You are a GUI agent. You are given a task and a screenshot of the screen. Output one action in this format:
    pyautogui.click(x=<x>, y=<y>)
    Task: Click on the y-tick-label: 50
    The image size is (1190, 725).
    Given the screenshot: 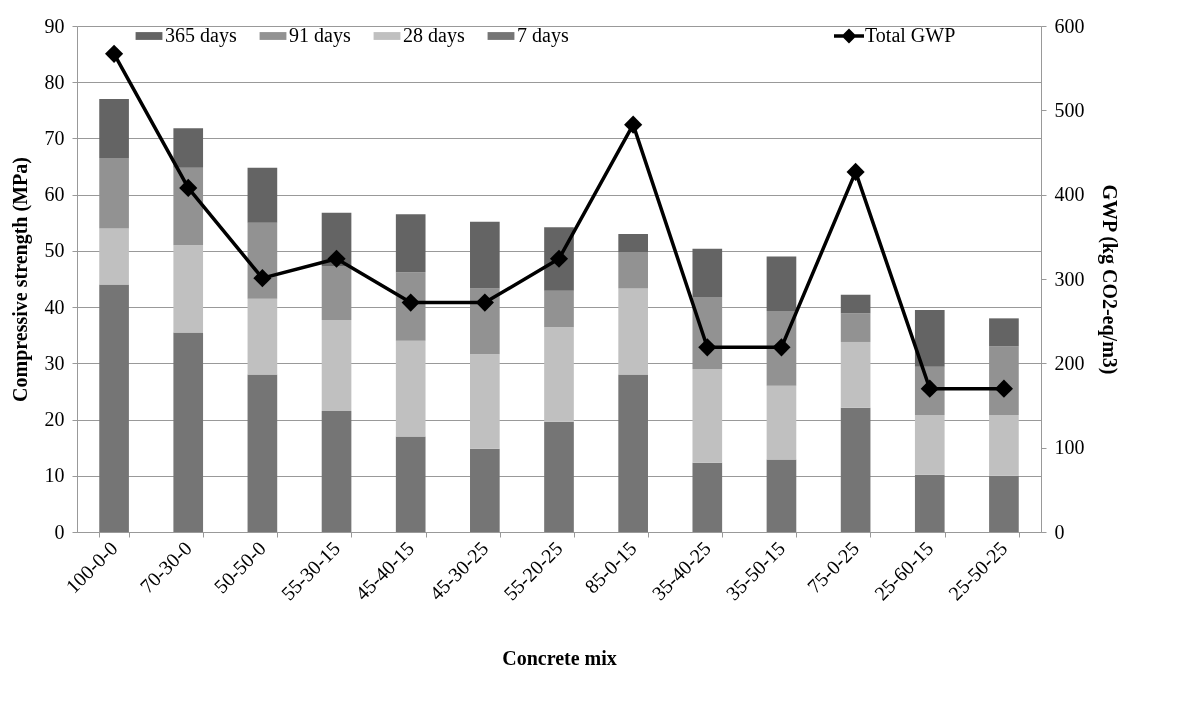 What is the action you would take?
    pyautogui.click(x=54, y=250)
    